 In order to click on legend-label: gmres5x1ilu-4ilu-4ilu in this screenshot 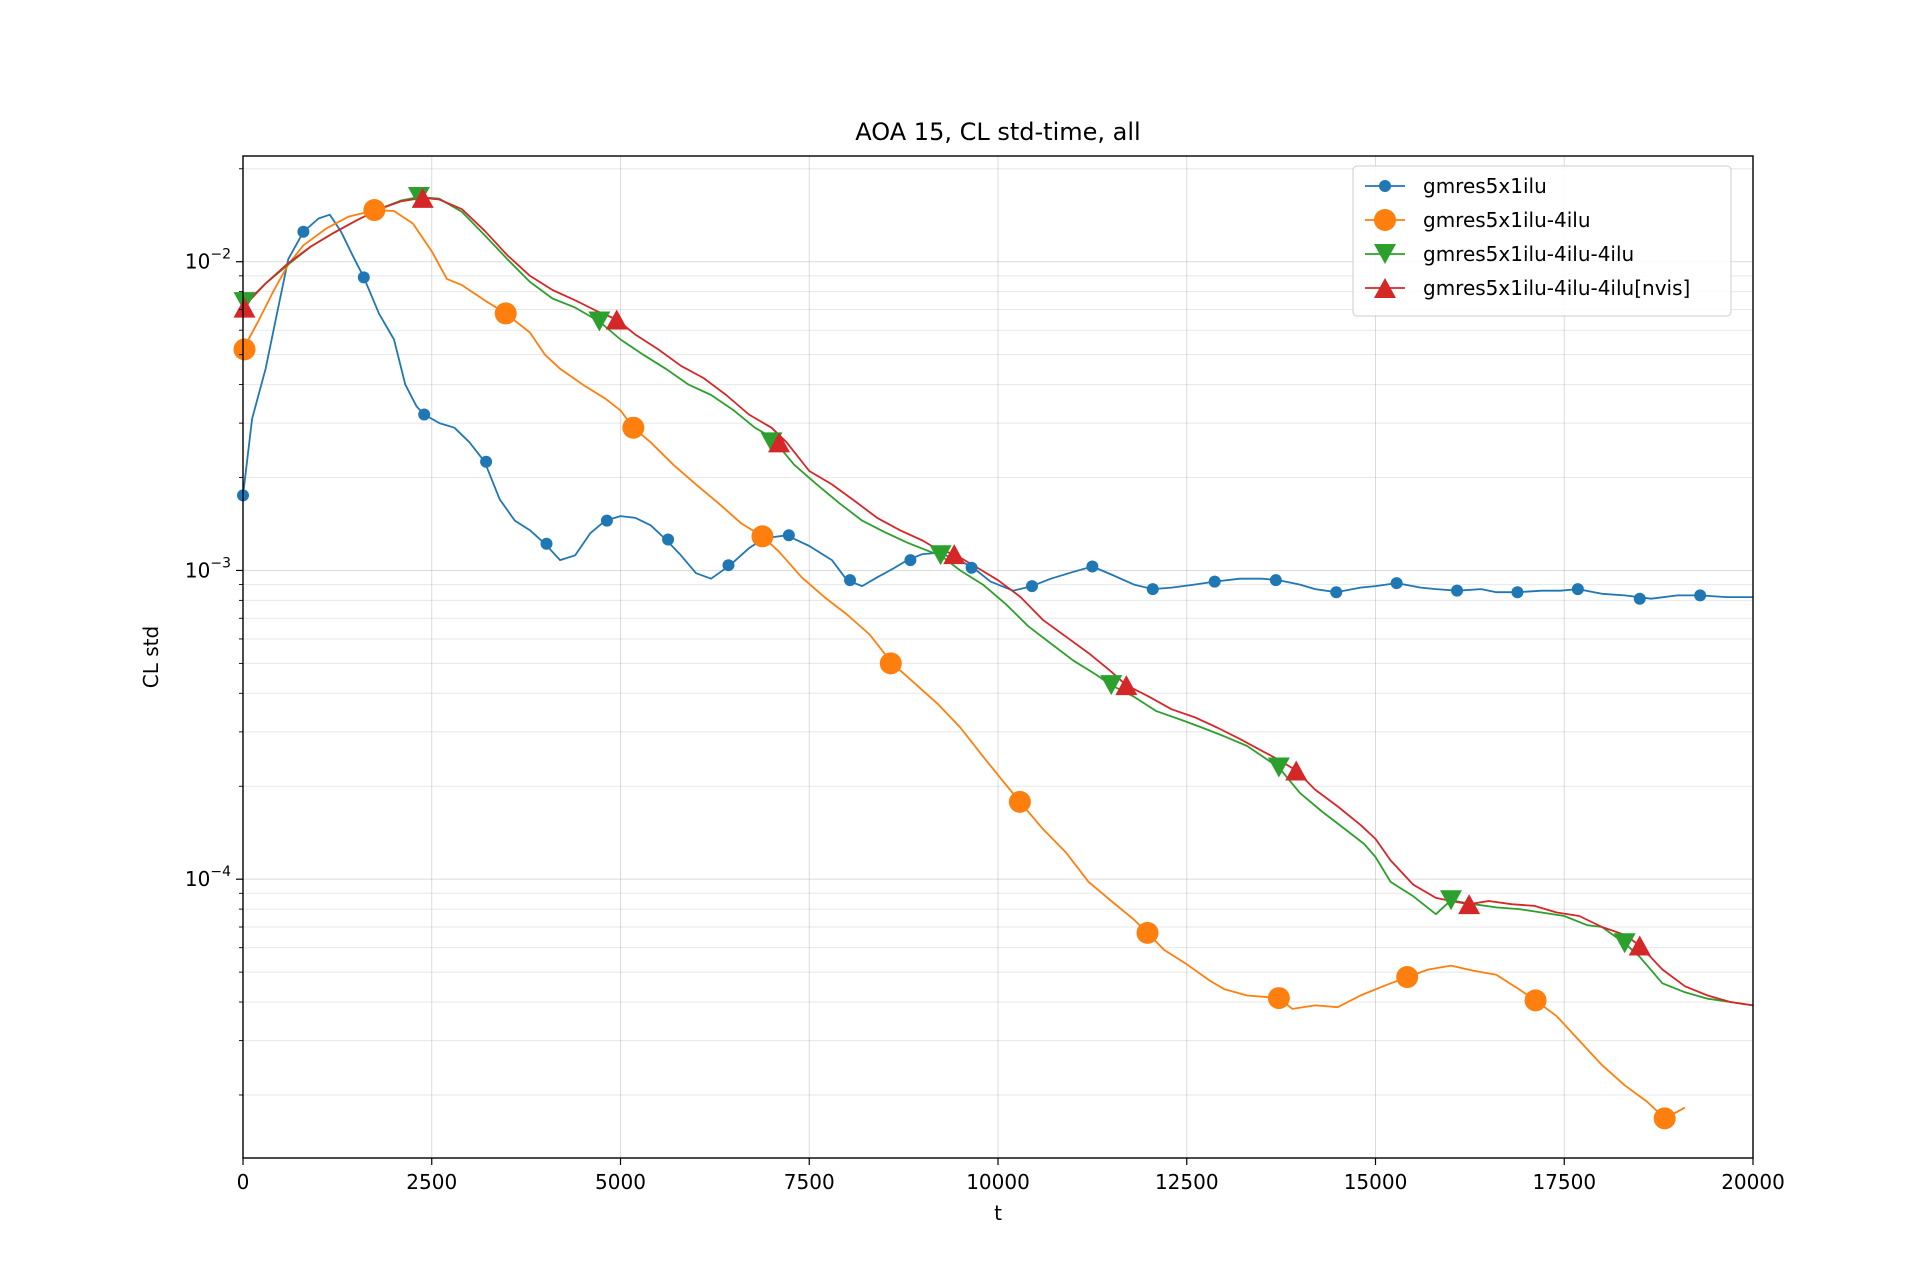, I will do `click(1528, 254)`.